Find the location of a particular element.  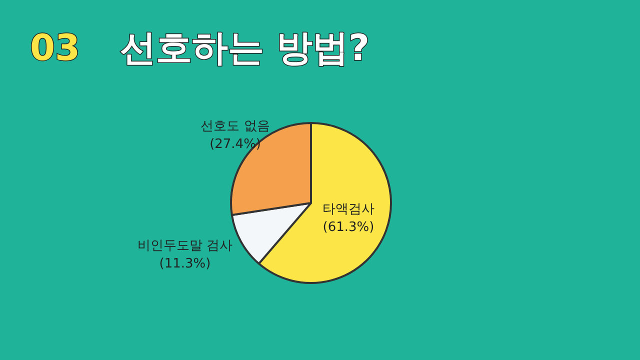

data-label: (61.3%) is located at coordinates (348, 227).